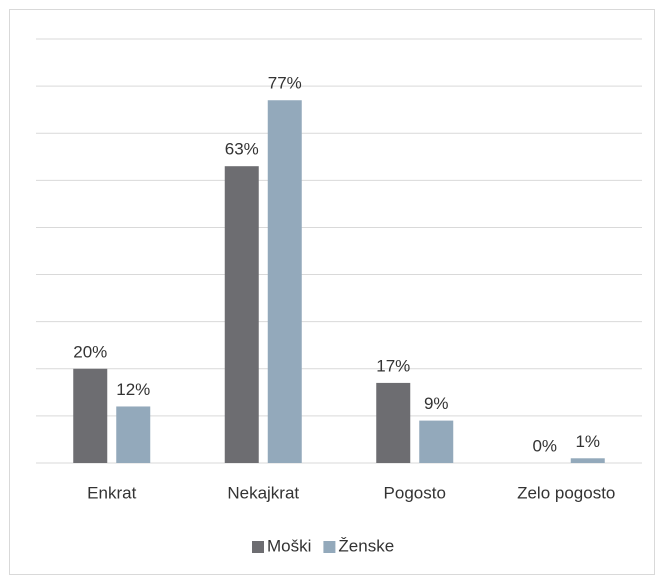  Describe the element at coordinates (587, 441) in the screenshot. I see `data-label: 1%` at that location.